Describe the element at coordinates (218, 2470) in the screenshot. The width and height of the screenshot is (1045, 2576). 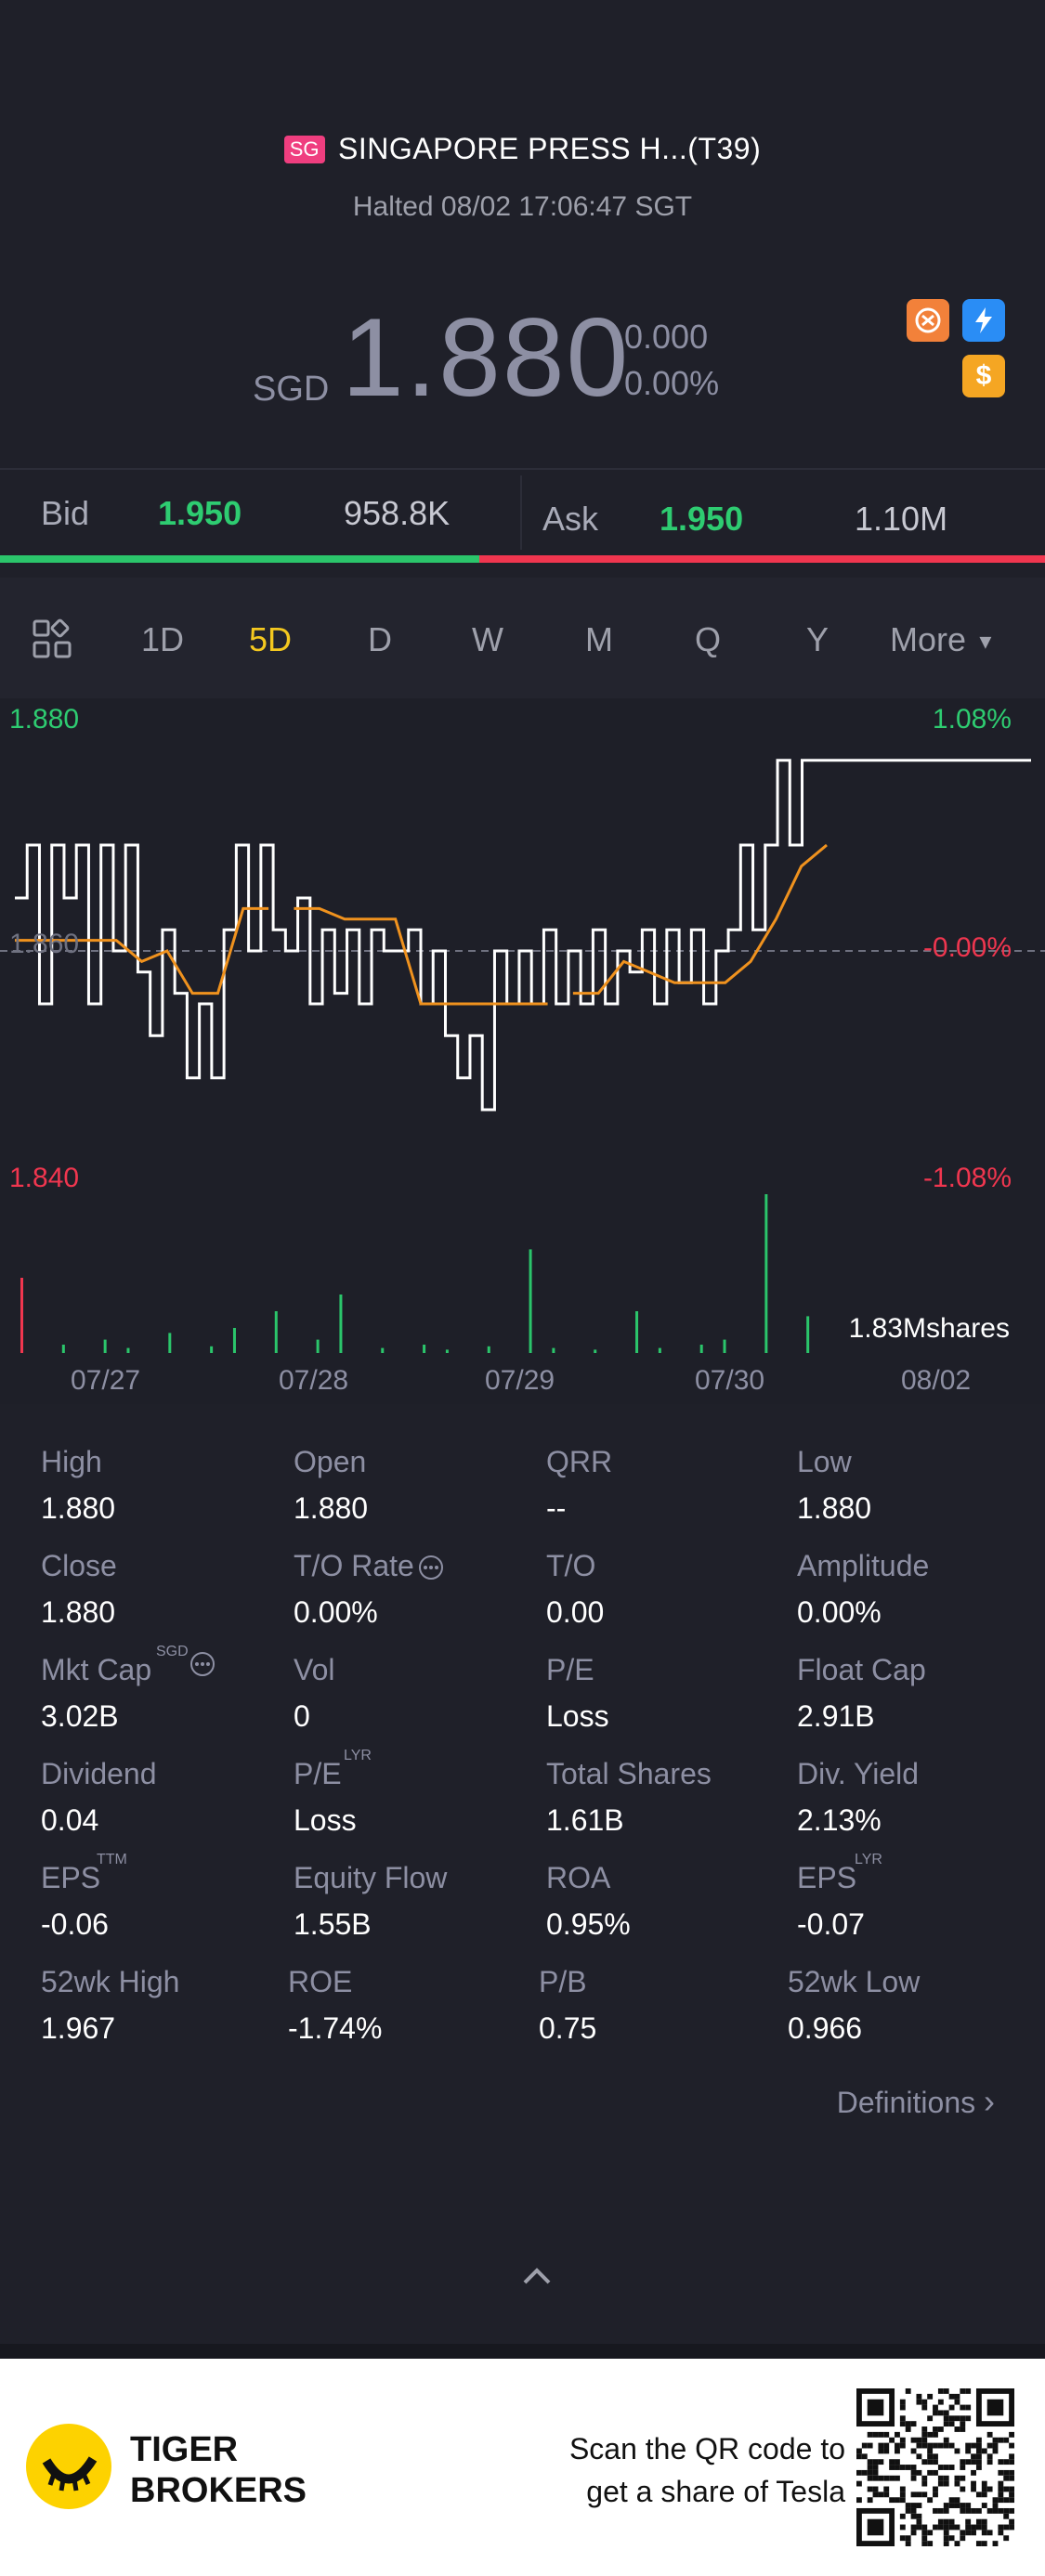
I see `brand-name: TIGER BROKERS` at that location.